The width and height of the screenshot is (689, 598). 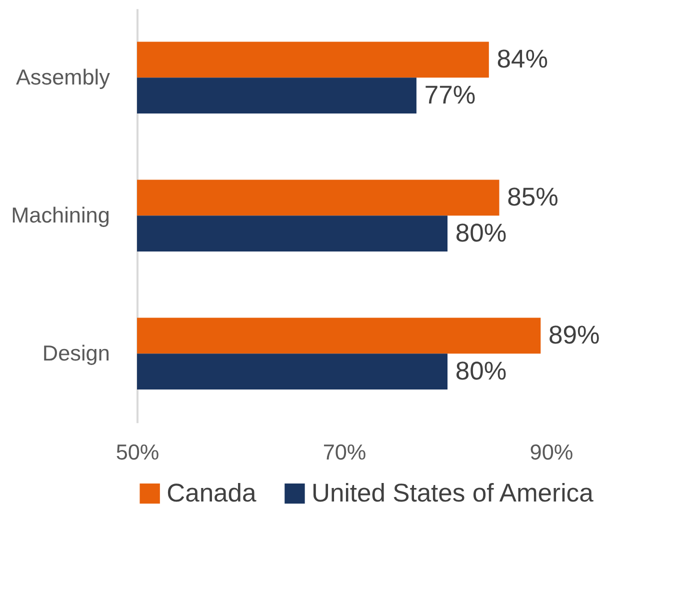 What do you see at coordinates (574, 336) in the screenshot?
I see `data-label: 89%` at bounding box center [574, 336].